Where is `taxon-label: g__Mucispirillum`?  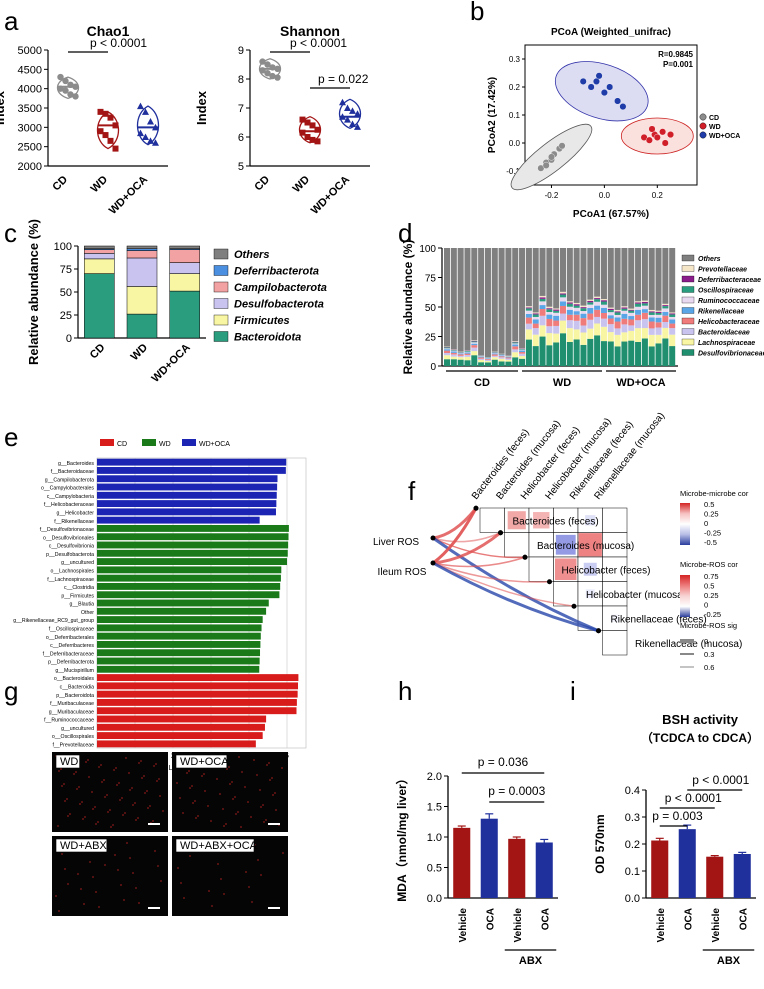 taxon-label: g__Mucispirillum is located at coordinates (74, 671).